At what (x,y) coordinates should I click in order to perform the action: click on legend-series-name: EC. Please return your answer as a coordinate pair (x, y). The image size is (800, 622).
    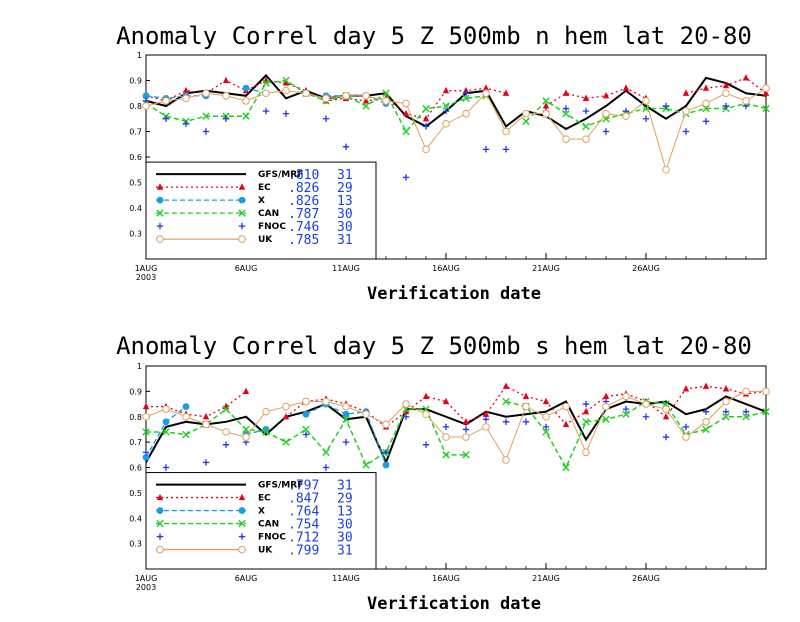
    Looking at the image, I should click on (264, 188).